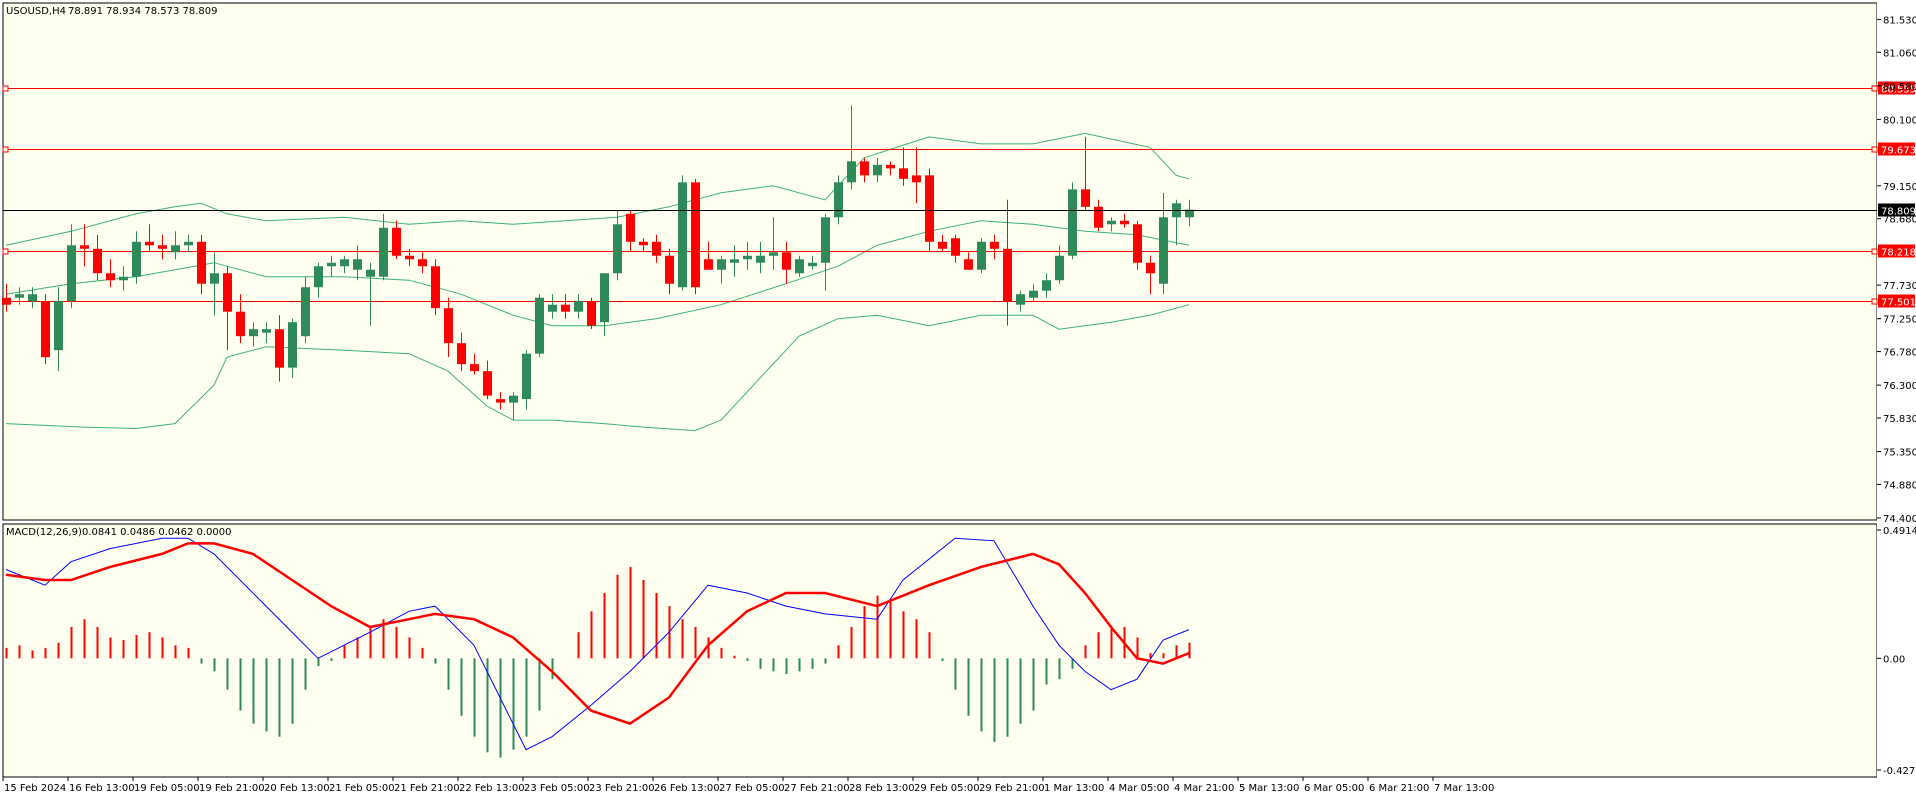 Image resolution: width=1916 pixels, height=798 pixels. I want to click on macd-tick-label: 0.4914, so click(1899, 531).